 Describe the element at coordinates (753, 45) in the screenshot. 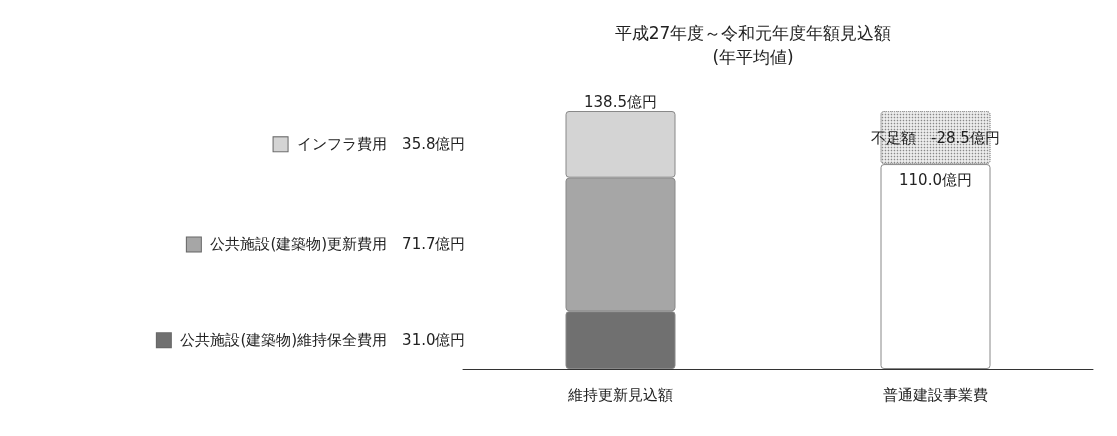

I see `chart-title: 平成27年度～令和元年度年額見込額 (年平均値)` at that location.